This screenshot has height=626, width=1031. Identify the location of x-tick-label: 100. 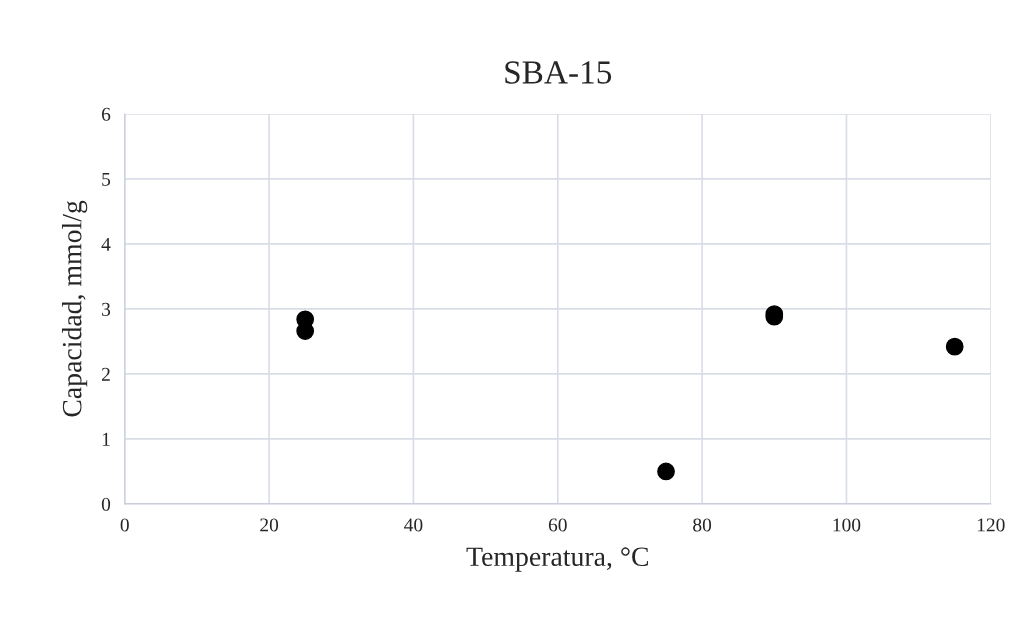
(847, 525).